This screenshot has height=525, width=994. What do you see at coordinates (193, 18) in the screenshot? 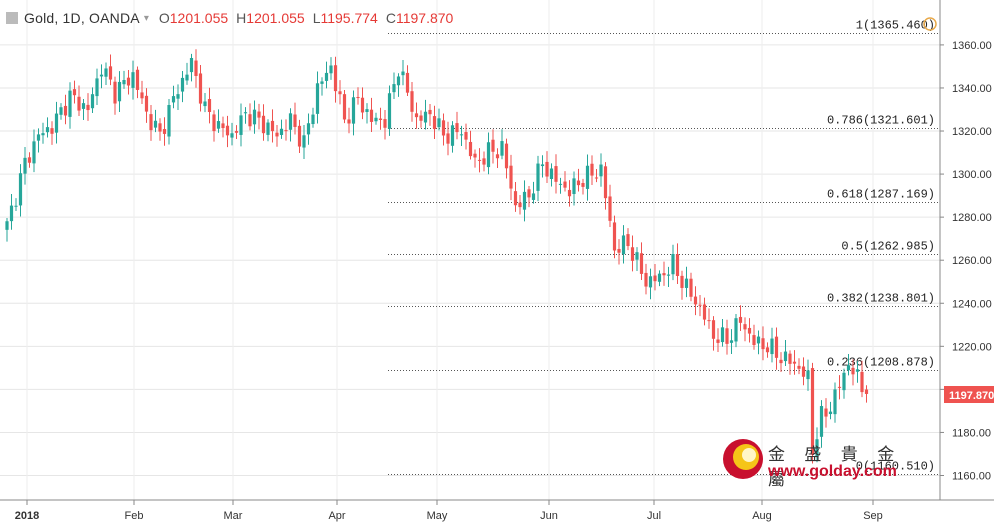
I see `open-value: O1201.055` at bounding box center [193, 18].